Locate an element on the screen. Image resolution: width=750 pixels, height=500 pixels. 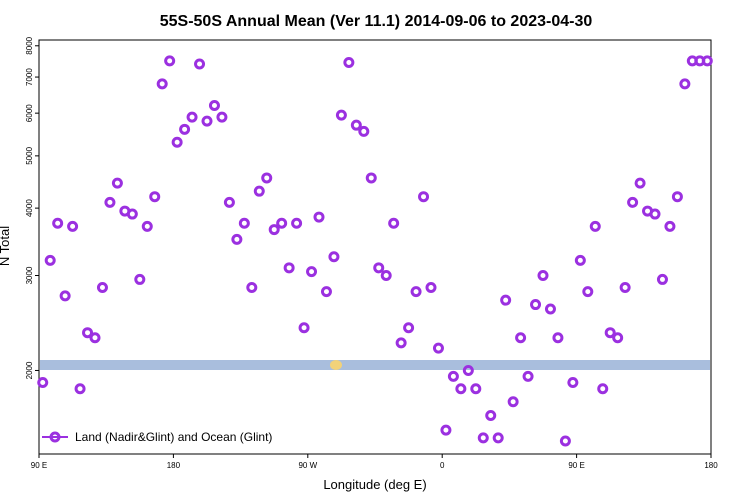
y-tick-label: 8000 is located at coordinates (29, 45).